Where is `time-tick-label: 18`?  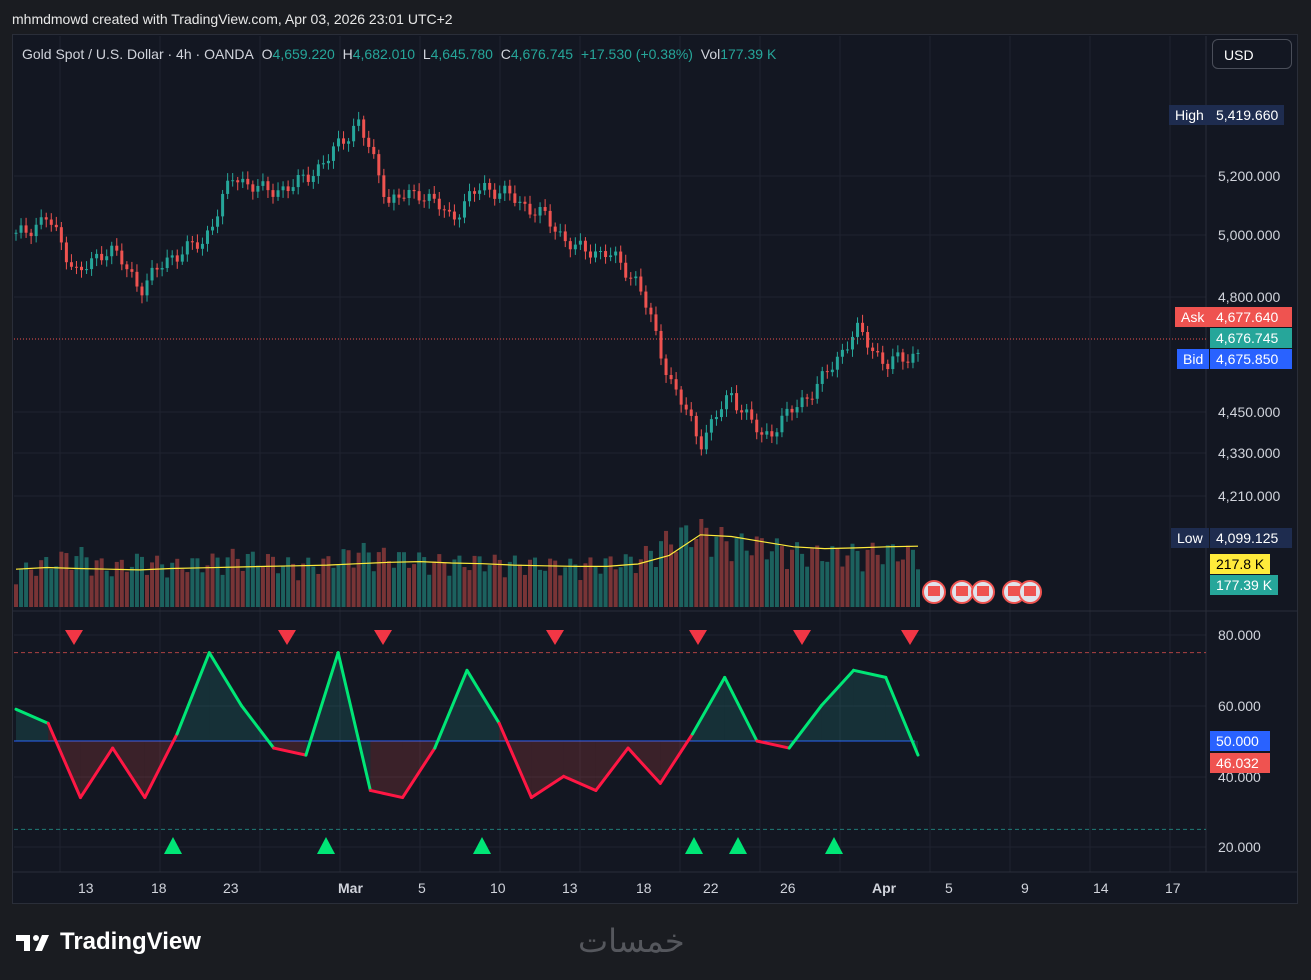
time-tick-label: 18 is located at coordinates (644, 888).